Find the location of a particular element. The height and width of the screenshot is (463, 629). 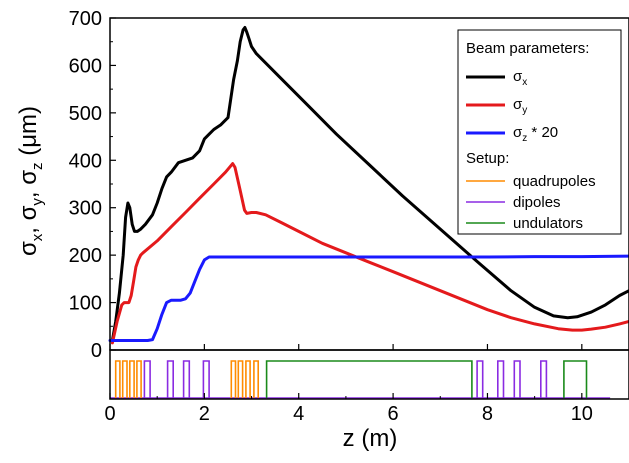

legend-label-sz: σz * 20 is located at coordinates (535, 134).